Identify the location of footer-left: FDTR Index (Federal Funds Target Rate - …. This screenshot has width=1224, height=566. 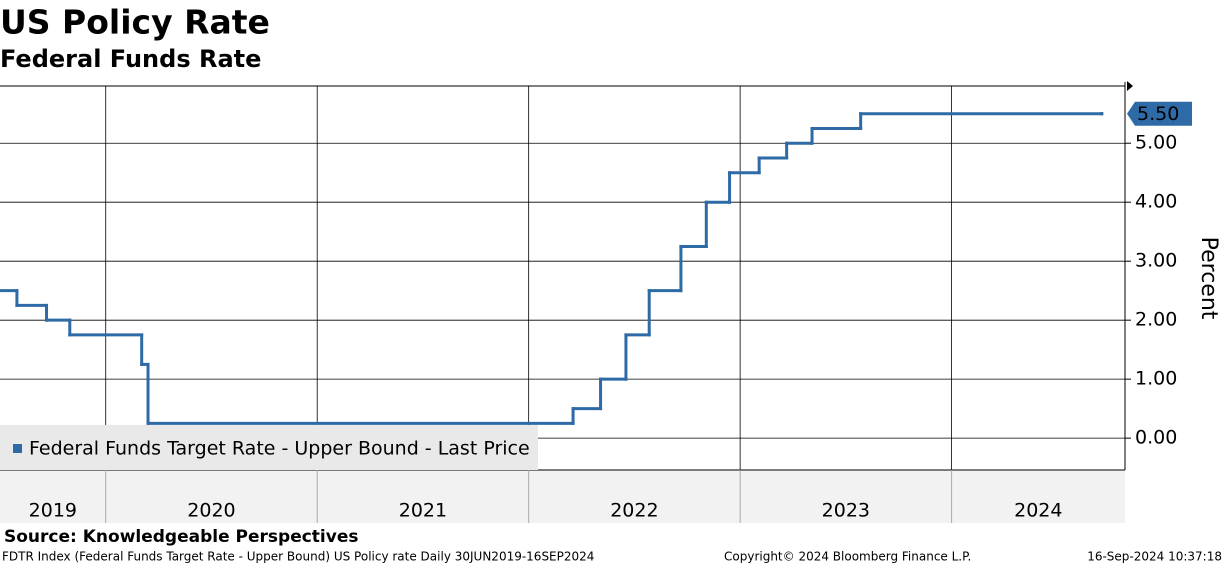
(298, 557).